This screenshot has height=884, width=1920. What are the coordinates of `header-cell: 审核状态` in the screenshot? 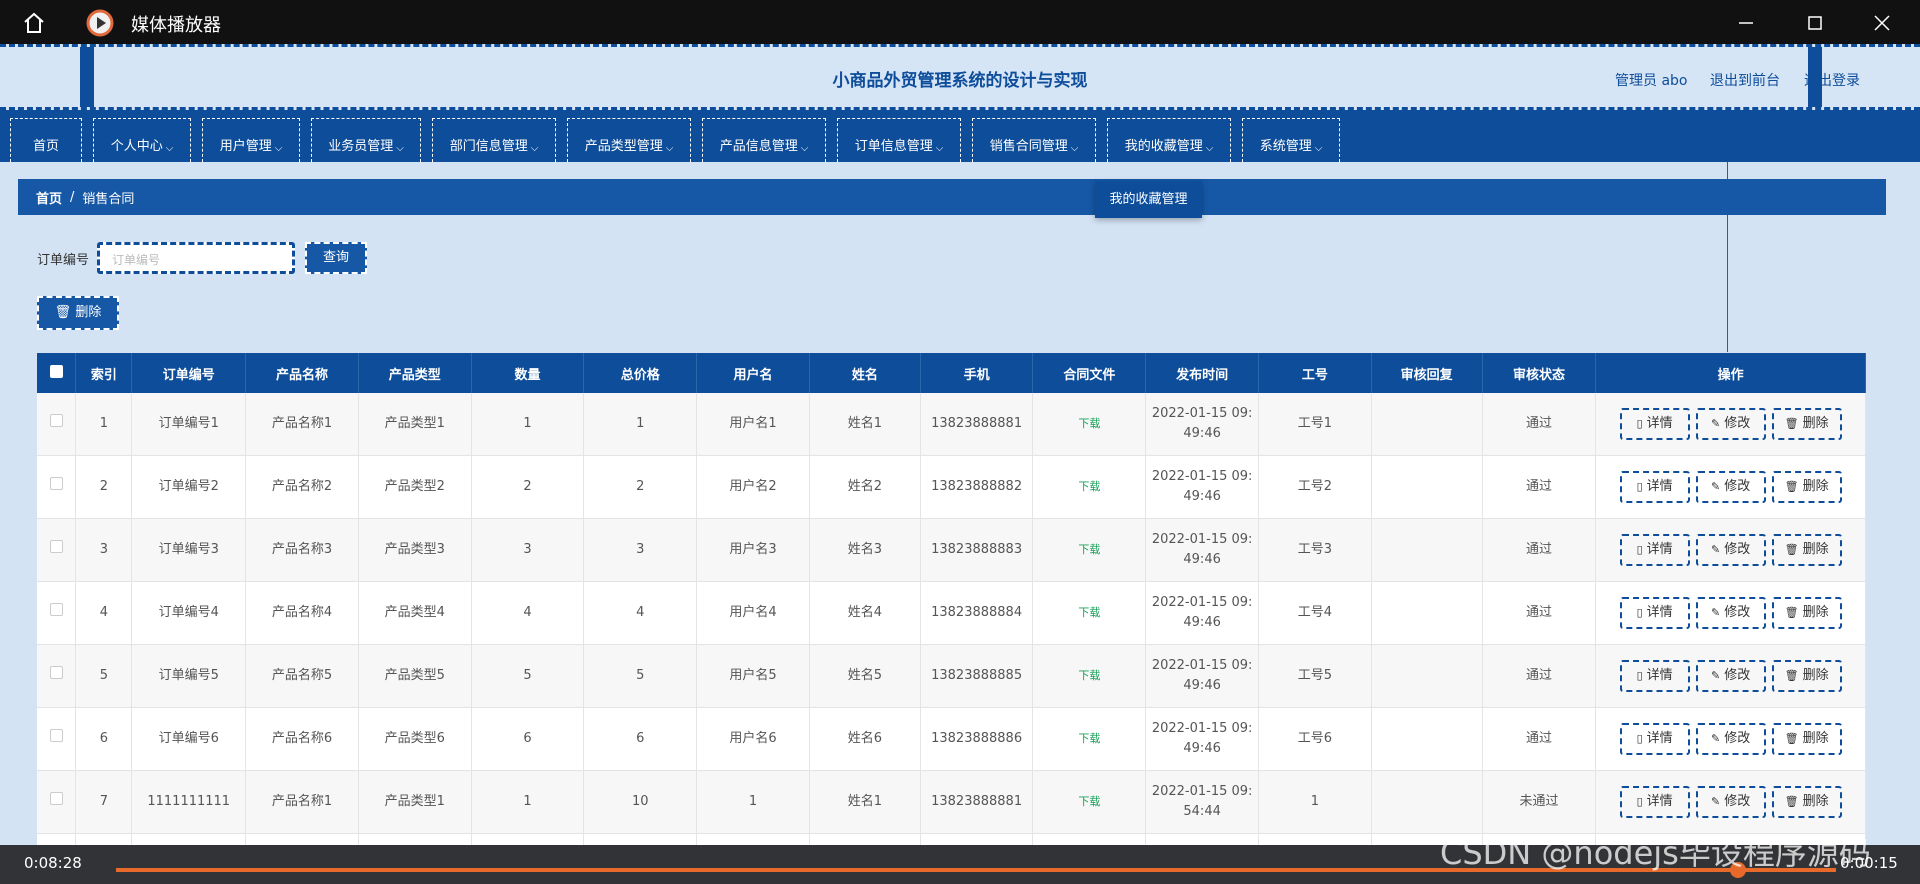 It's located at (1539, 373).